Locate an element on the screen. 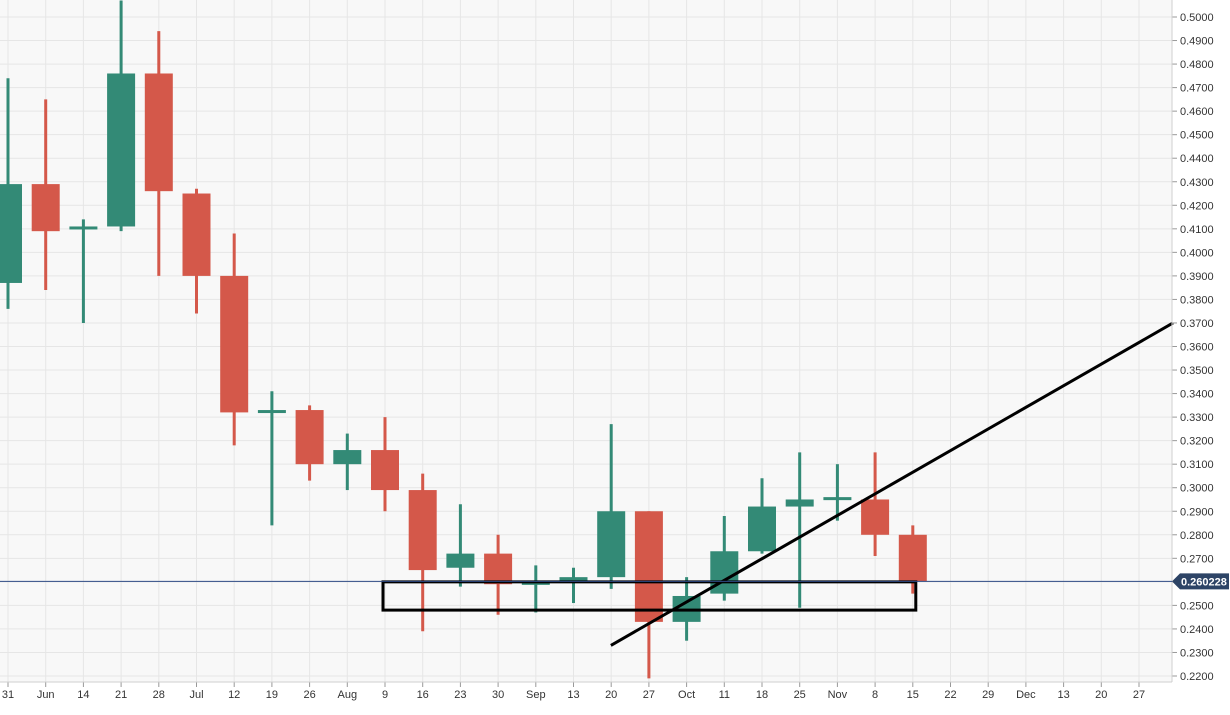  x-tick-label: Nov is located at coordinates (838, 695).